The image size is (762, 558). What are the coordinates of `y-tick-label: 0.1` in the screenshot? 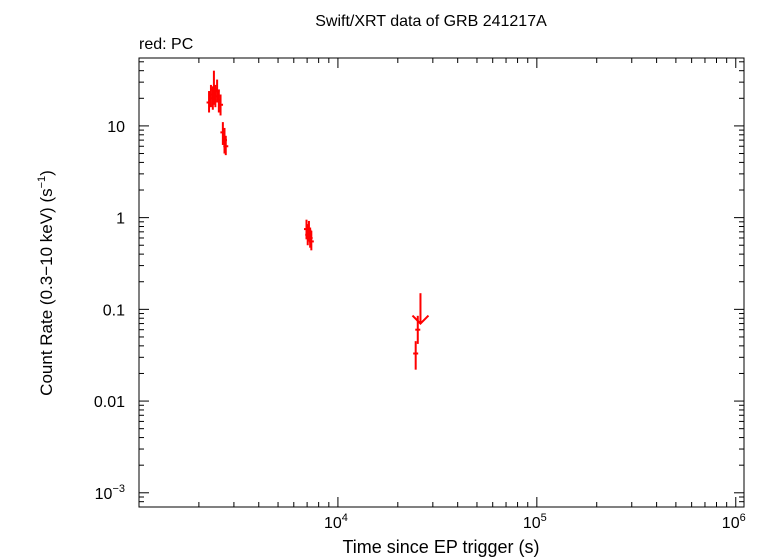 It's located at (114, 310).